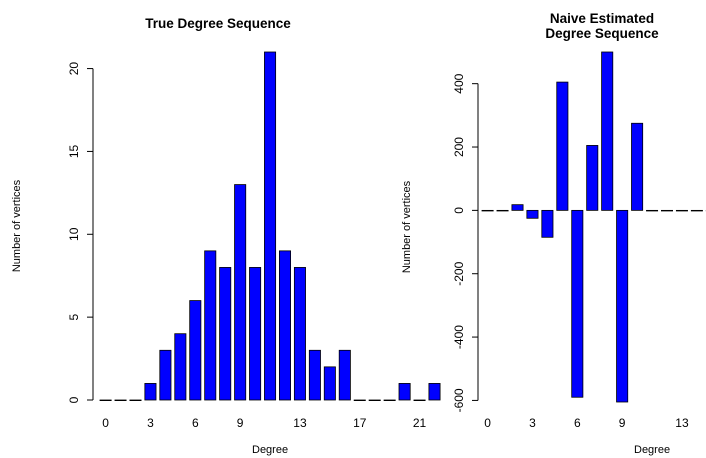 The height and width of the screenshot is (458, 706). What do you see at coordinates (459, 83) in the screenshot?
I see `y-tick-label: 400` at bounding box center [459, 83].